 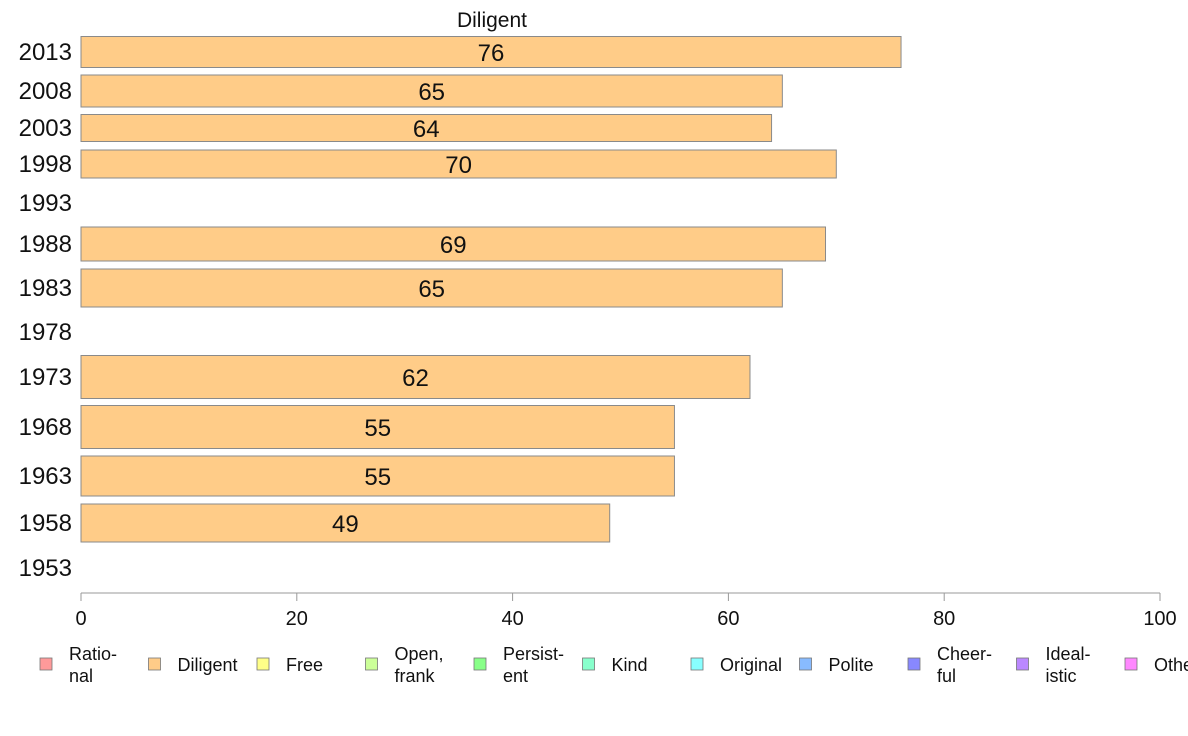 I want to click on legend-label: Ideal-istic, so click(x=1068, y=665).